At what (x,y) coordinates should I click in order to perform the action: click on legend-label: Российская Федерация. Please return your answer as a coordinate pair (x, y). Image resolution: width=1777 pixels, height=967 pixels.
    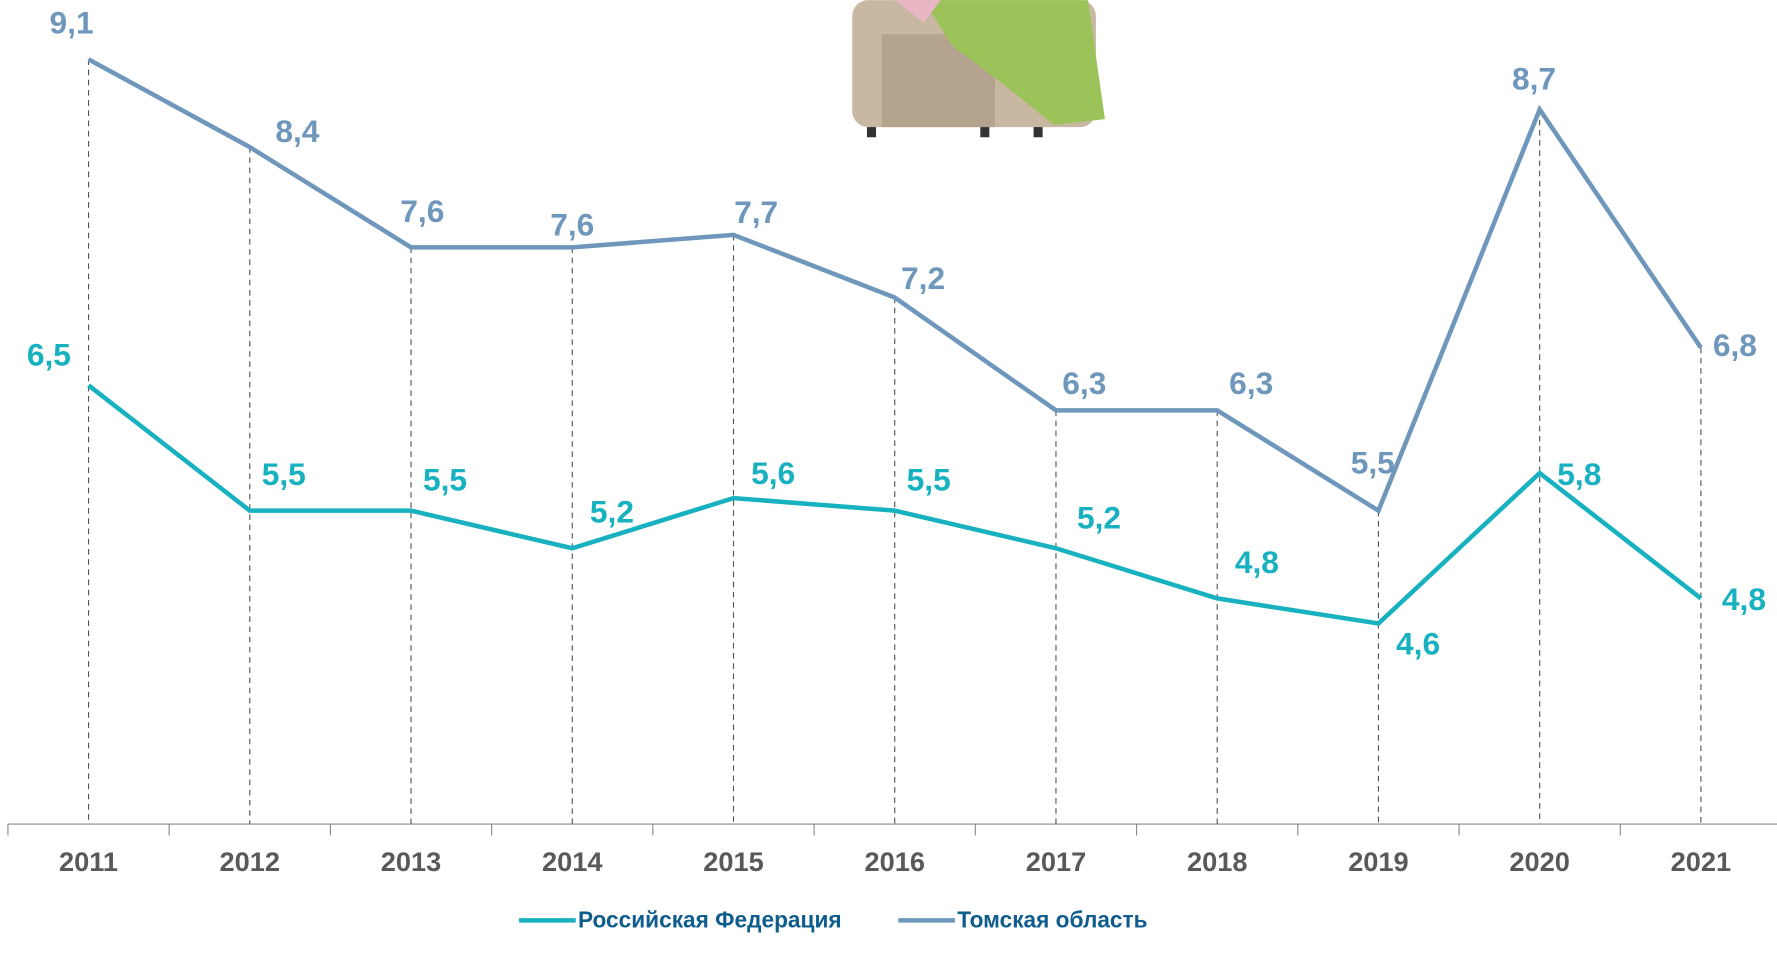
    Looking at the image, I should click on (710, 920).